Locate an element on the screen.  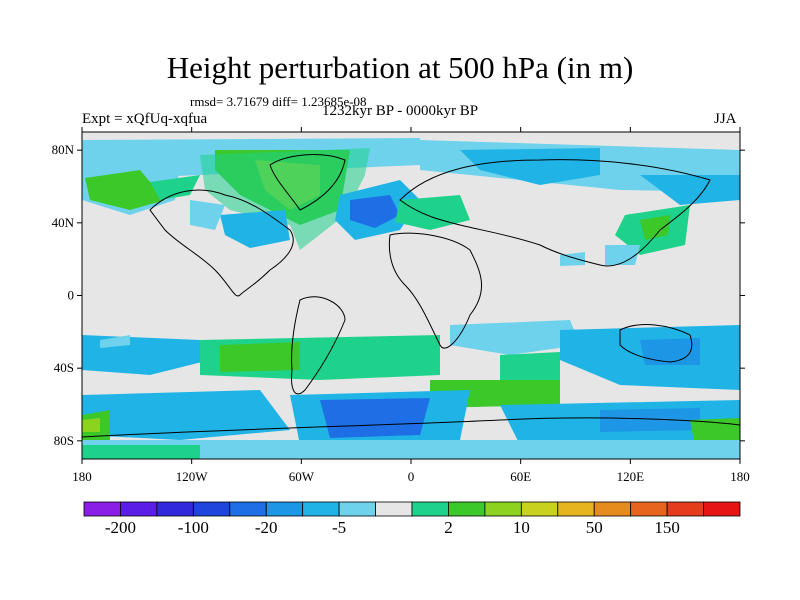
colorbar-label: -5 is located at coordinates (339, 527).